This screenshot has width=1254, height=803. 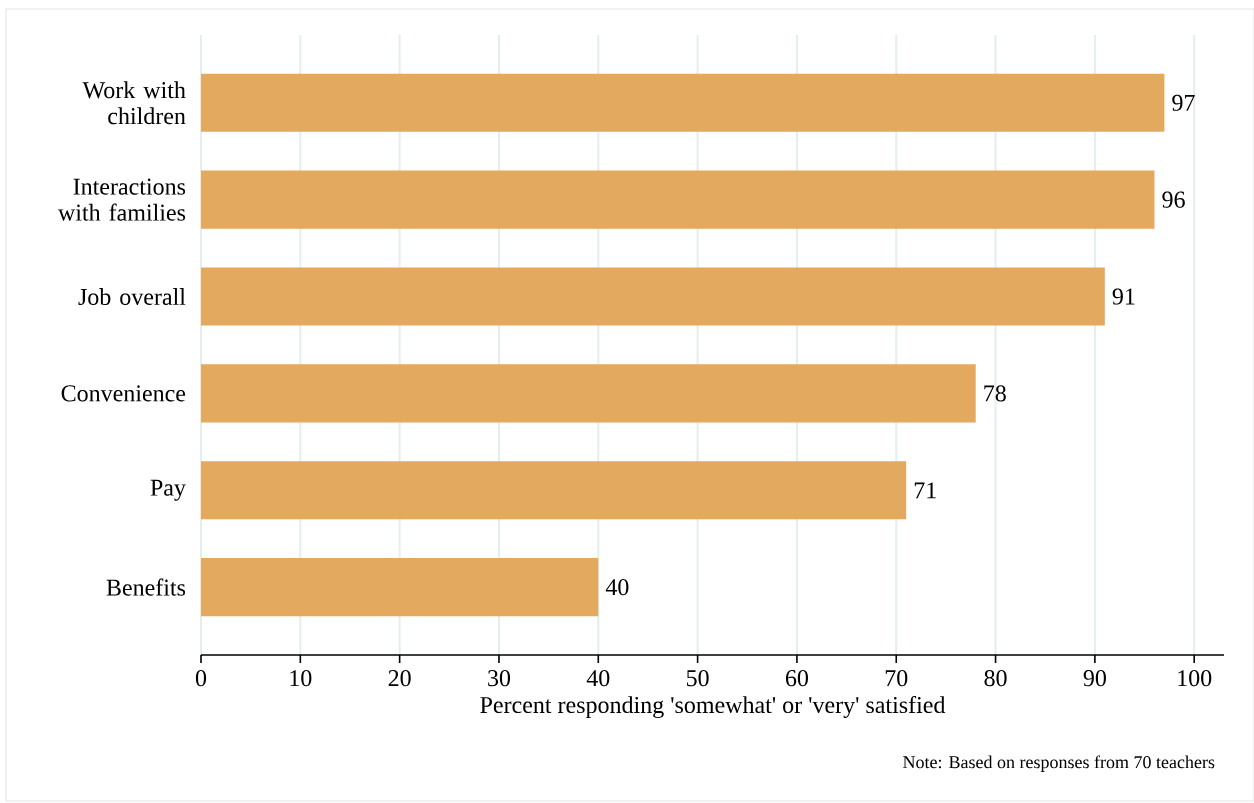 I want to click on x-tick-label: 50, so click(x=697, y=678).